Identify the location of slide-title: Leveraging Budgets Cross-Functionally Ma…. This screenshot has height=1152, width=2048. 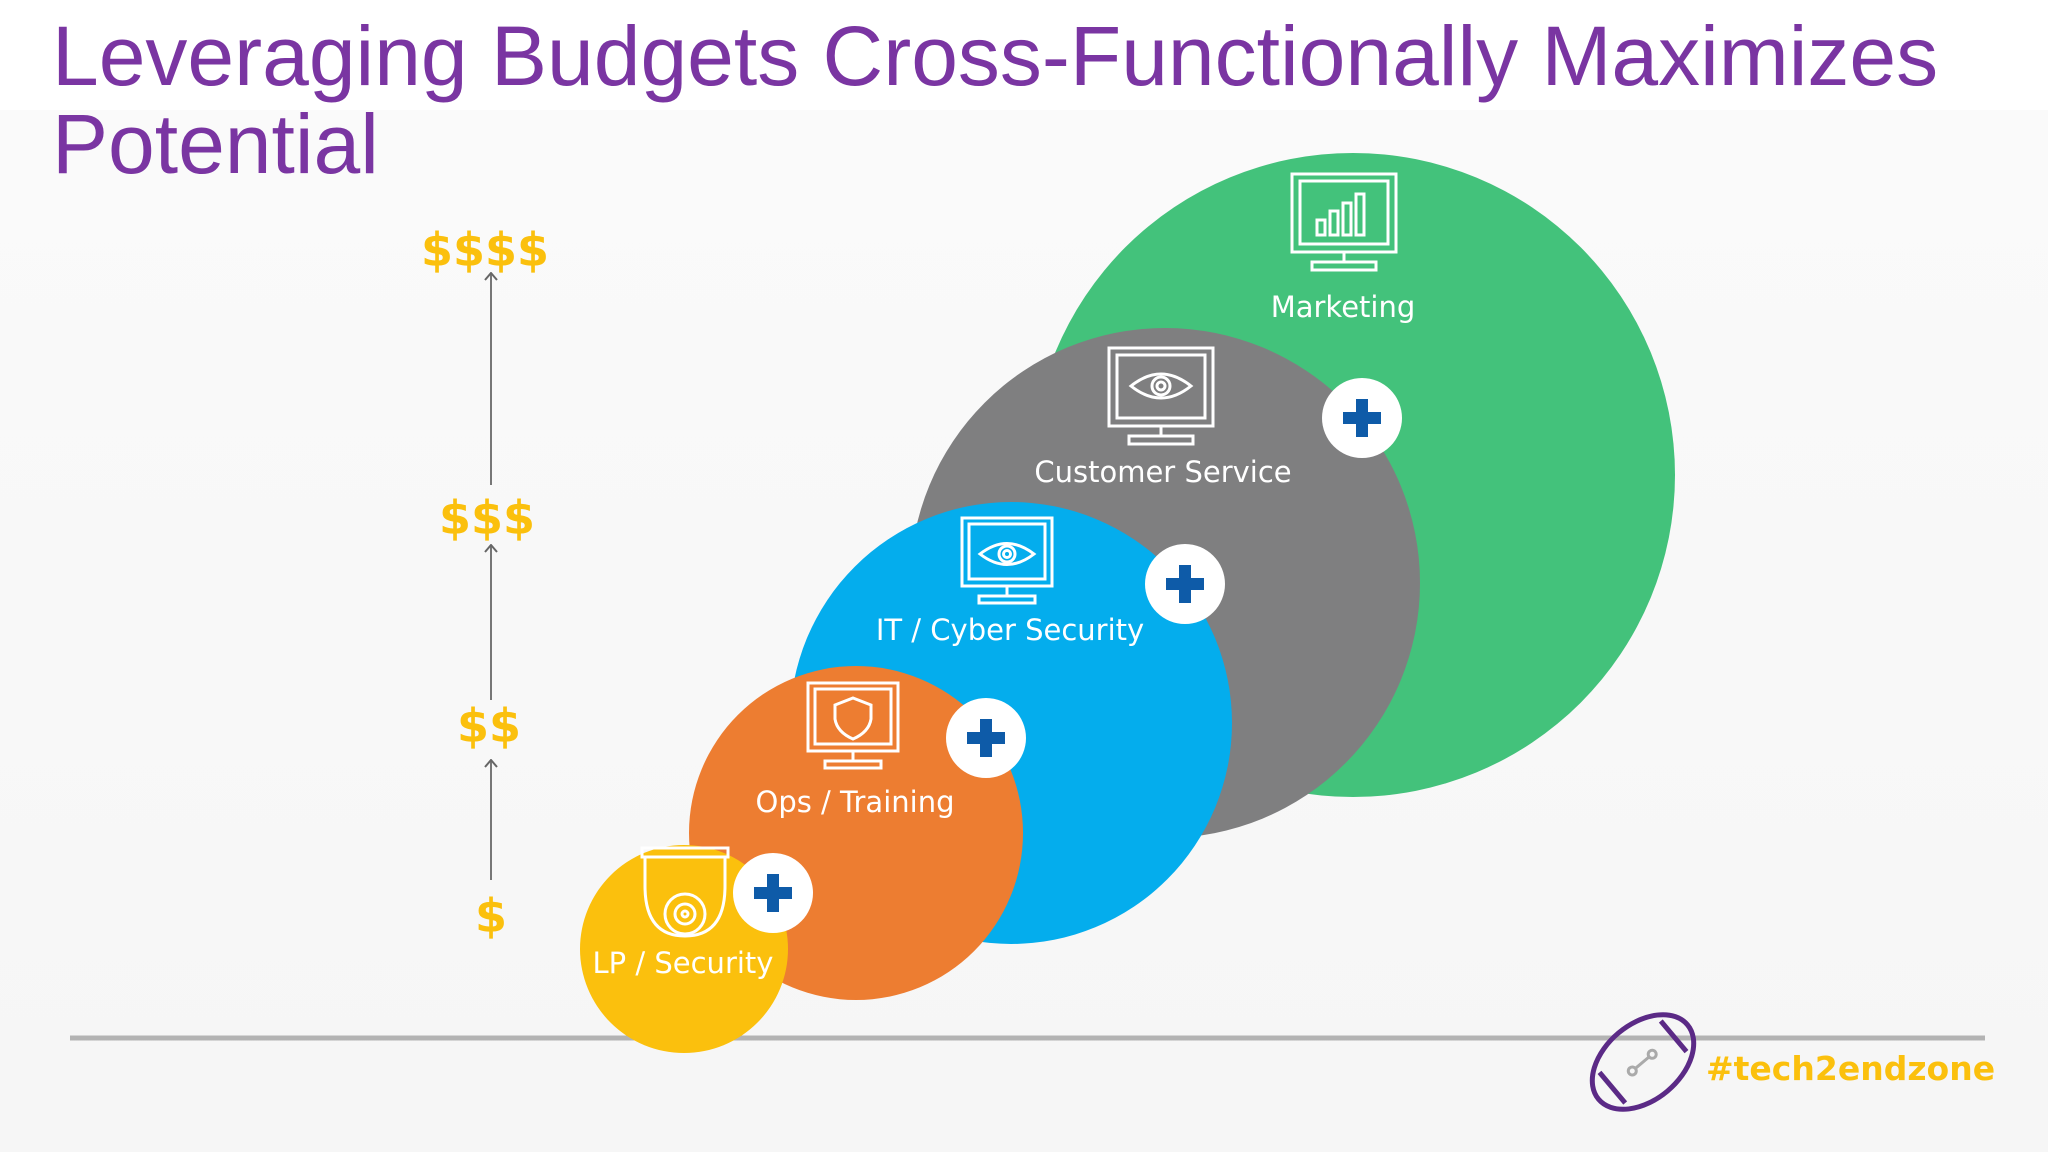
(995, 100).